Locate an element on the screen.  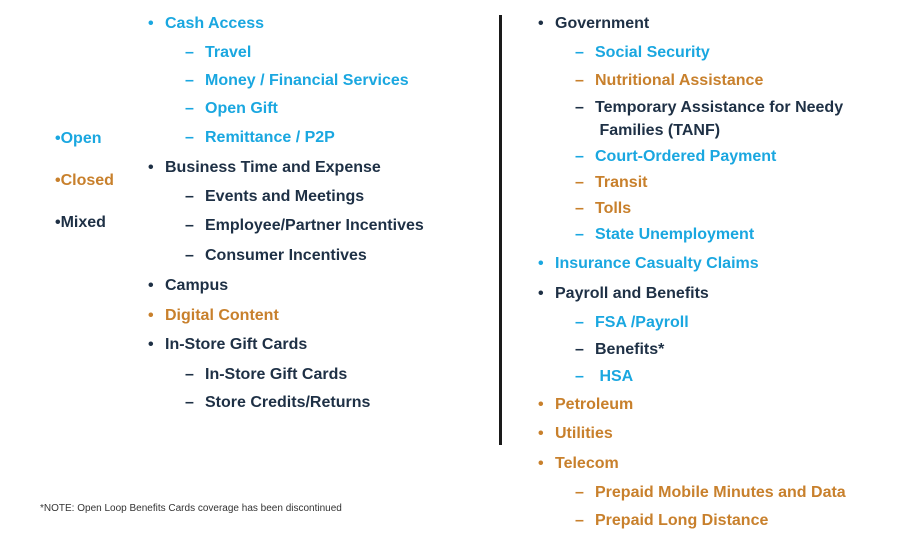
sub-list-item: – Consumer Incentives is located at coordinates (257, 256).